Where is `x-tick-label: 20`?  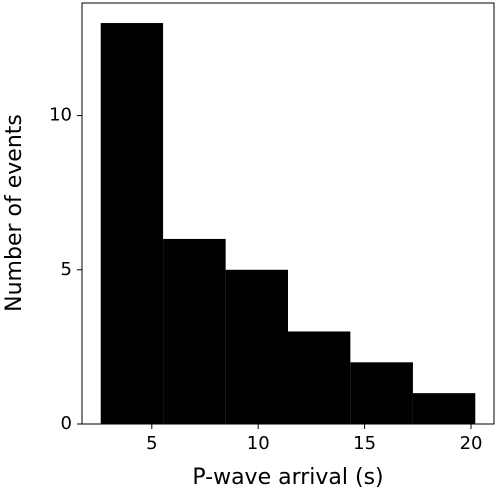
x-tick-label: 20 is located at coordinates (471, 443).